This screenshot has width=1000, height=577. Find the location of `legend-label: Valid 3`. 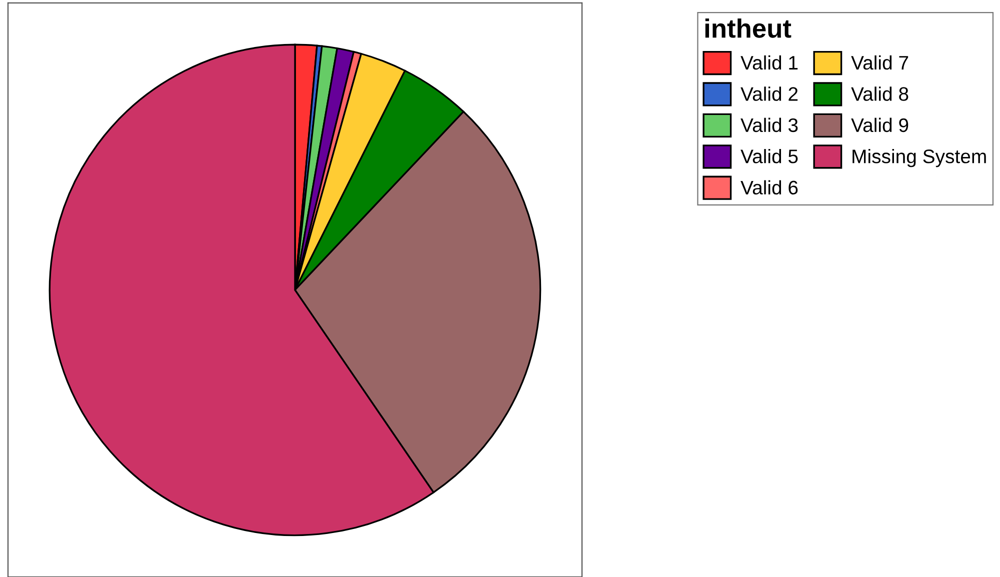

legend-label: Valid 3 is located at coordinates (769, 125).